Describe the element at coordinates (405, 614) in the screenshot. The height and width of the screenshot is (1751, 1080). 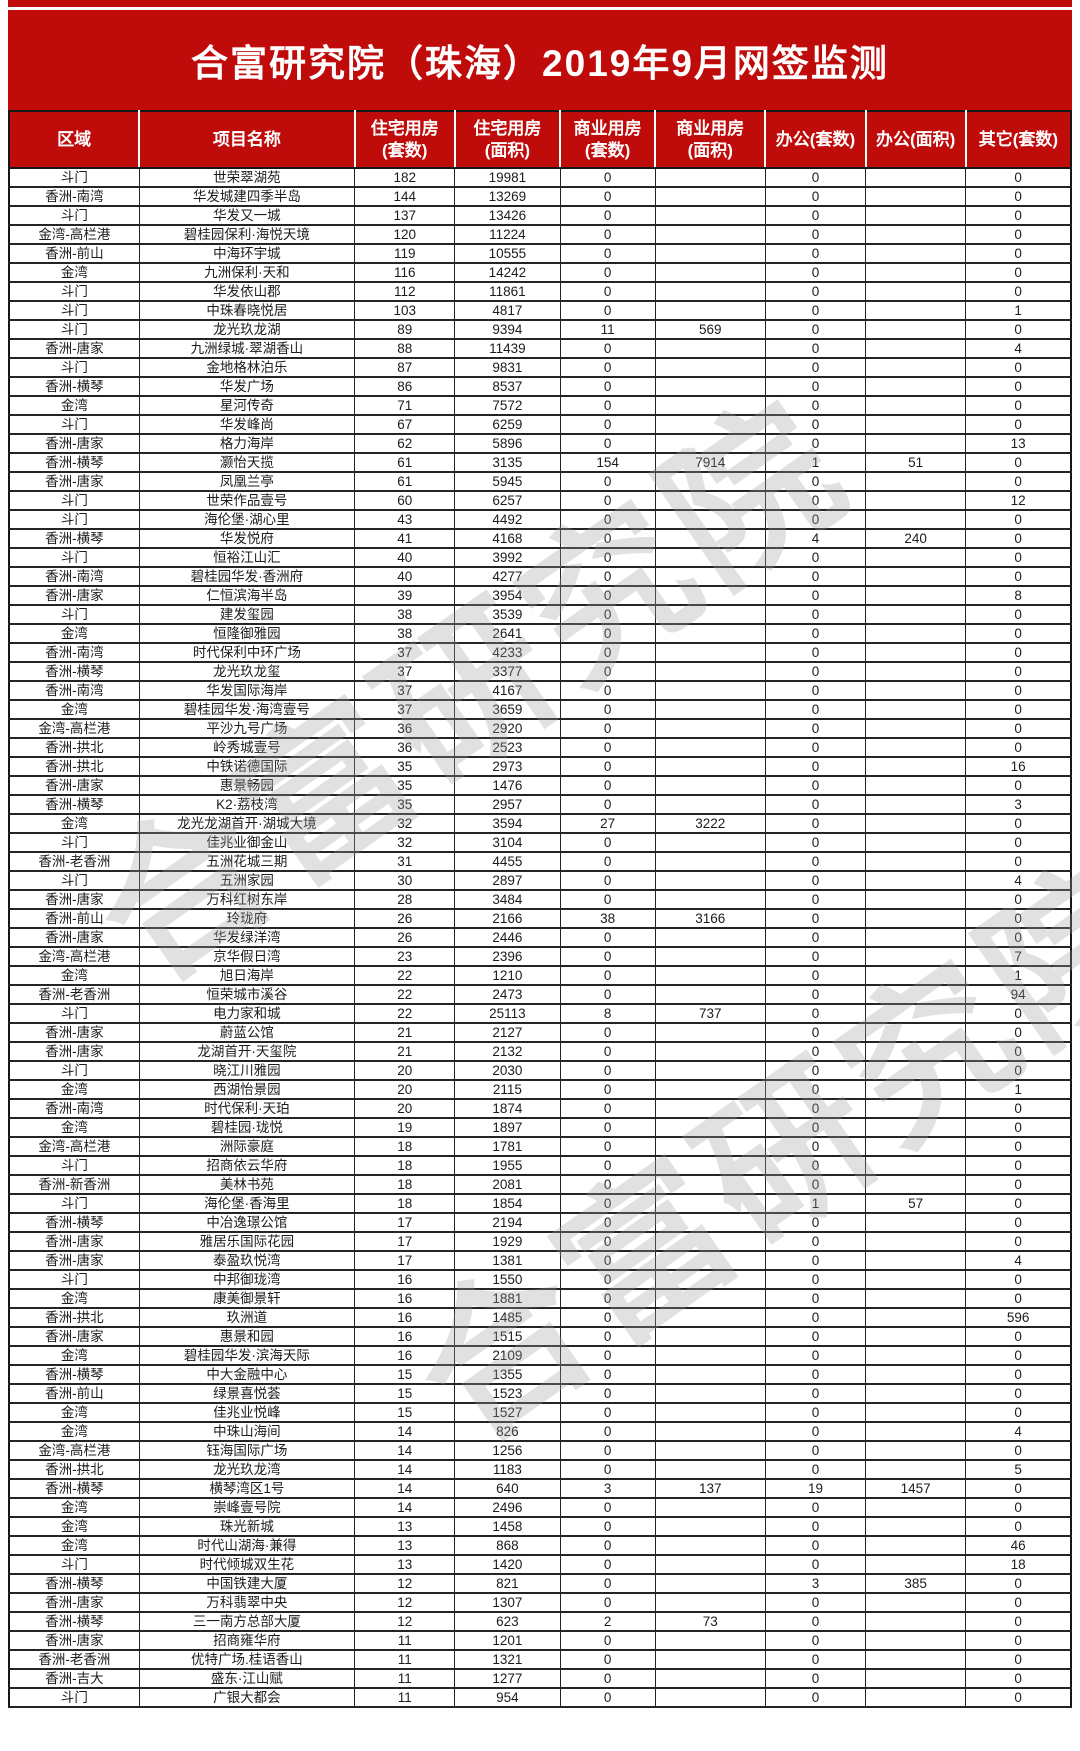
I see `cell-residential-units: 38` at that location.